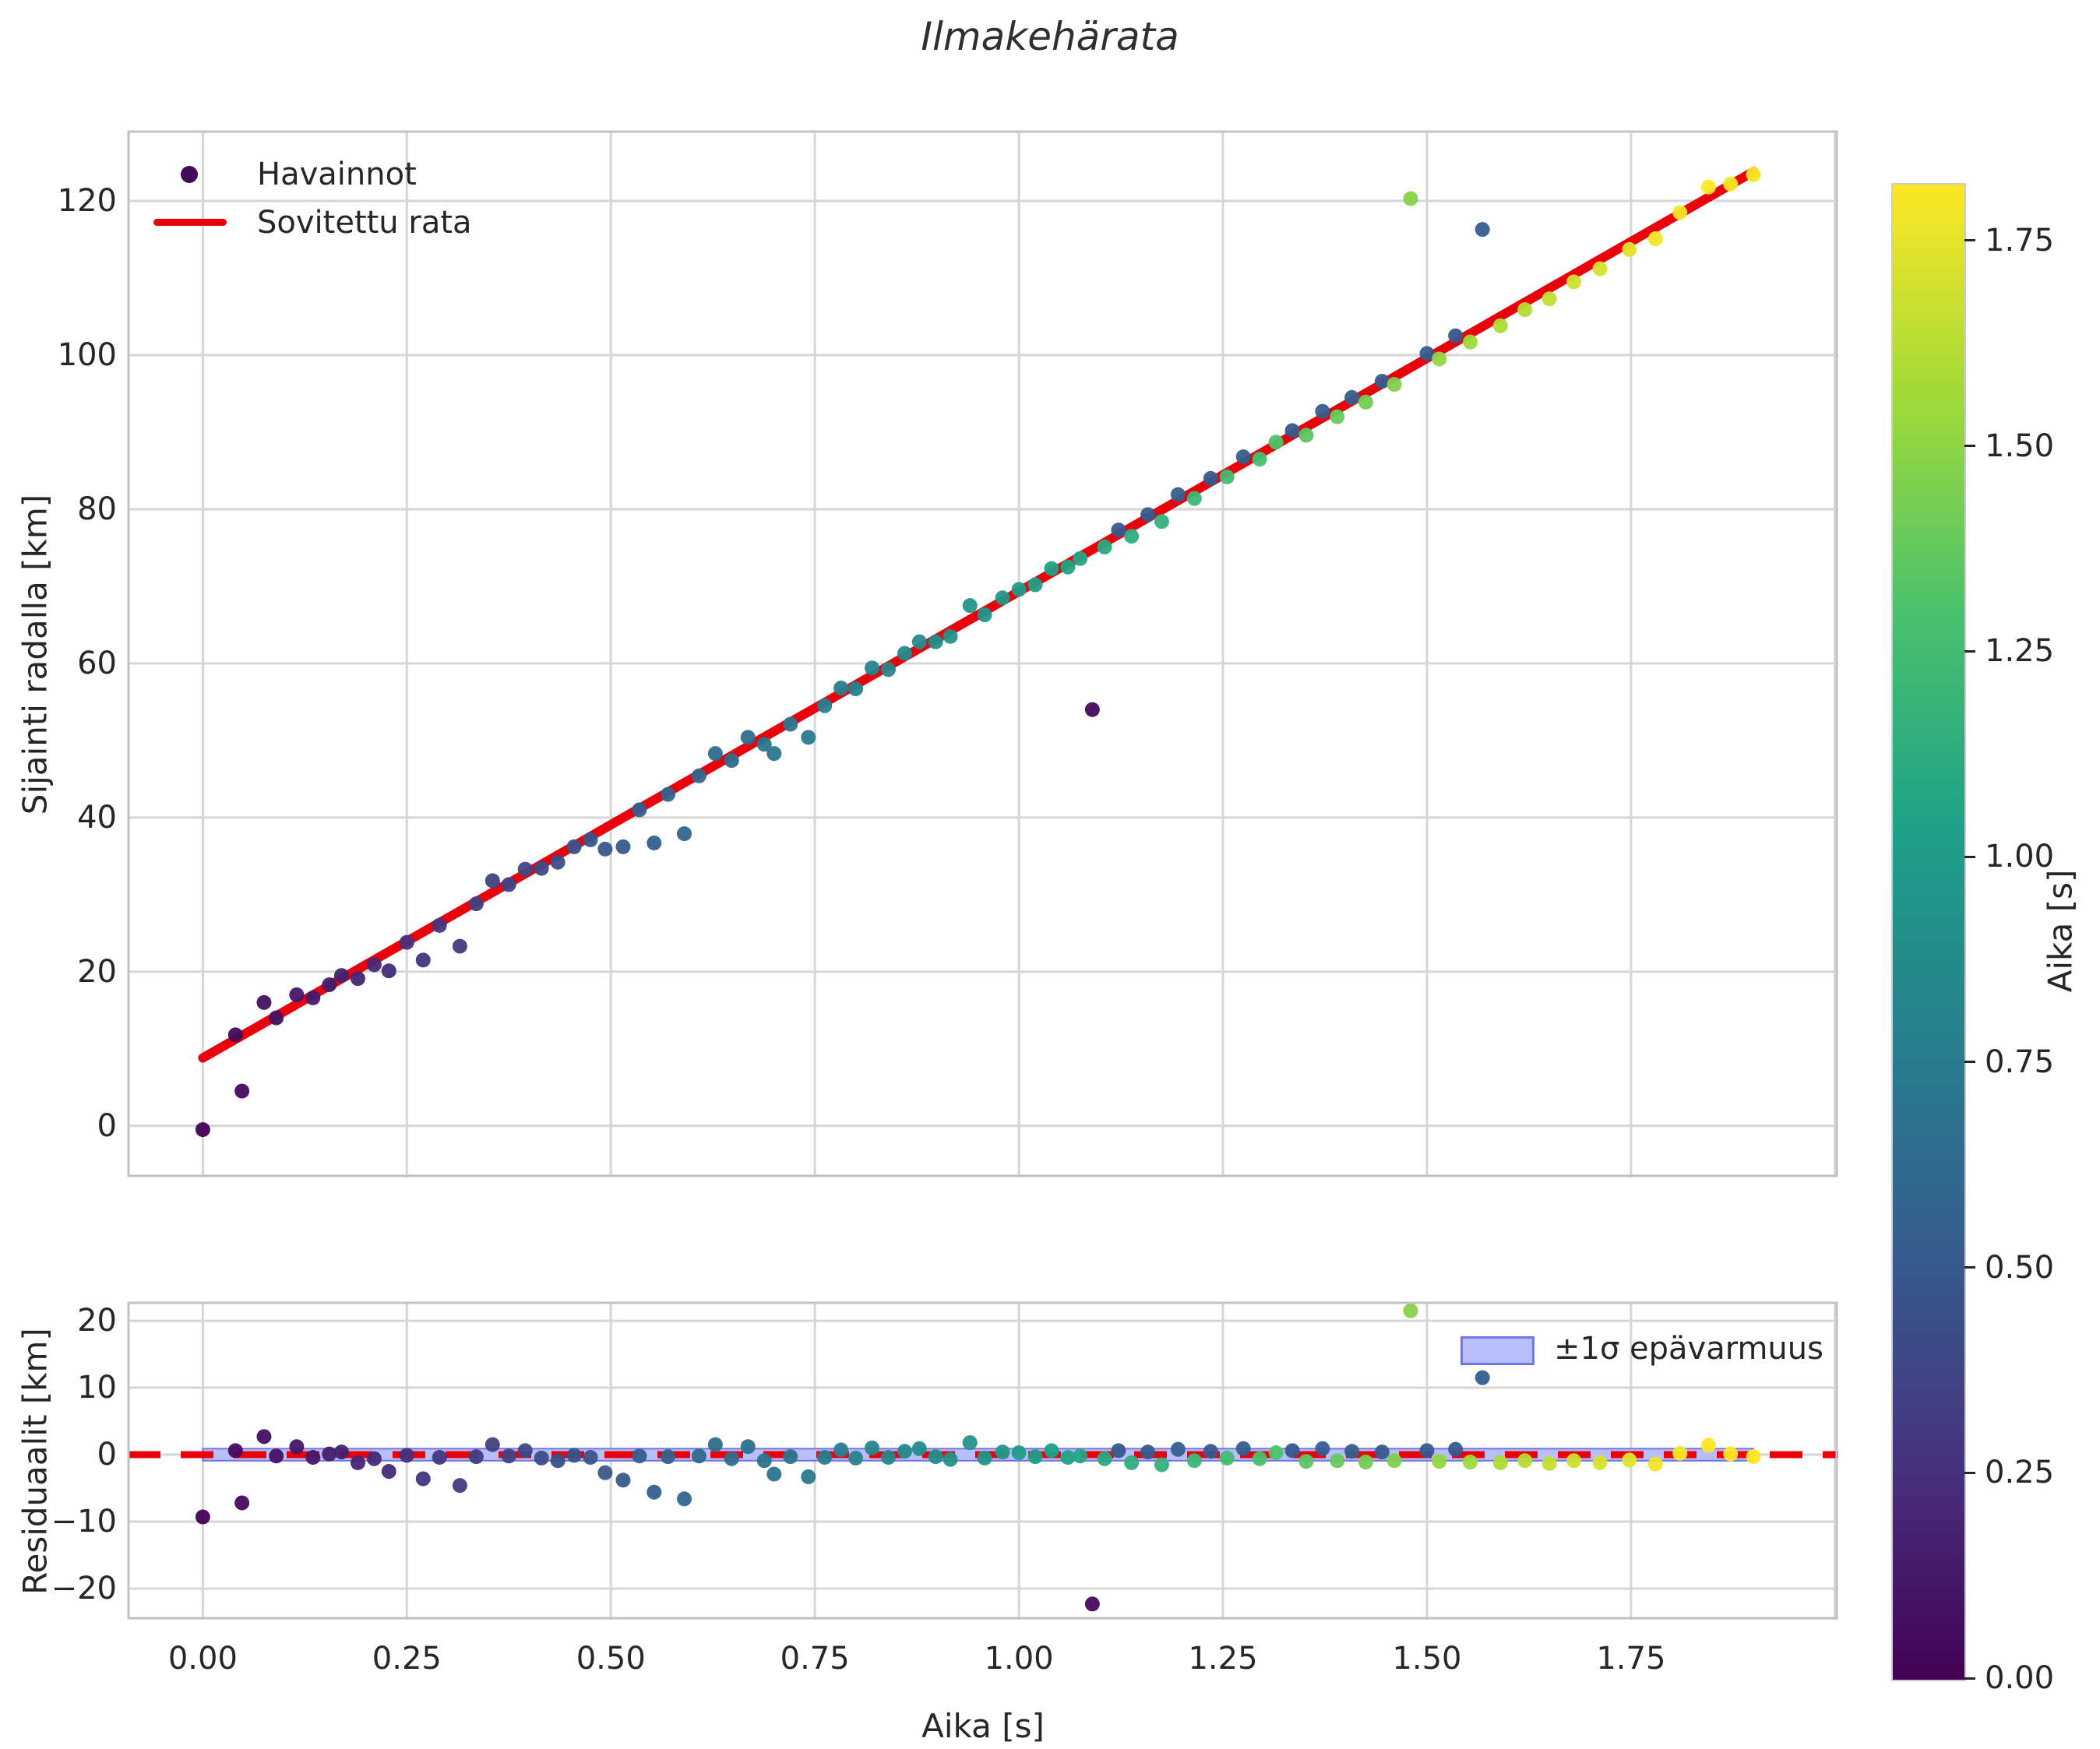 Image resolution: width=2100 pixels, height=1749 pixels. What do you see at coordinates (407, 1659) in the screenshot?
I see `x-tick-label: 0.25` at bounding box center [407, 1659].